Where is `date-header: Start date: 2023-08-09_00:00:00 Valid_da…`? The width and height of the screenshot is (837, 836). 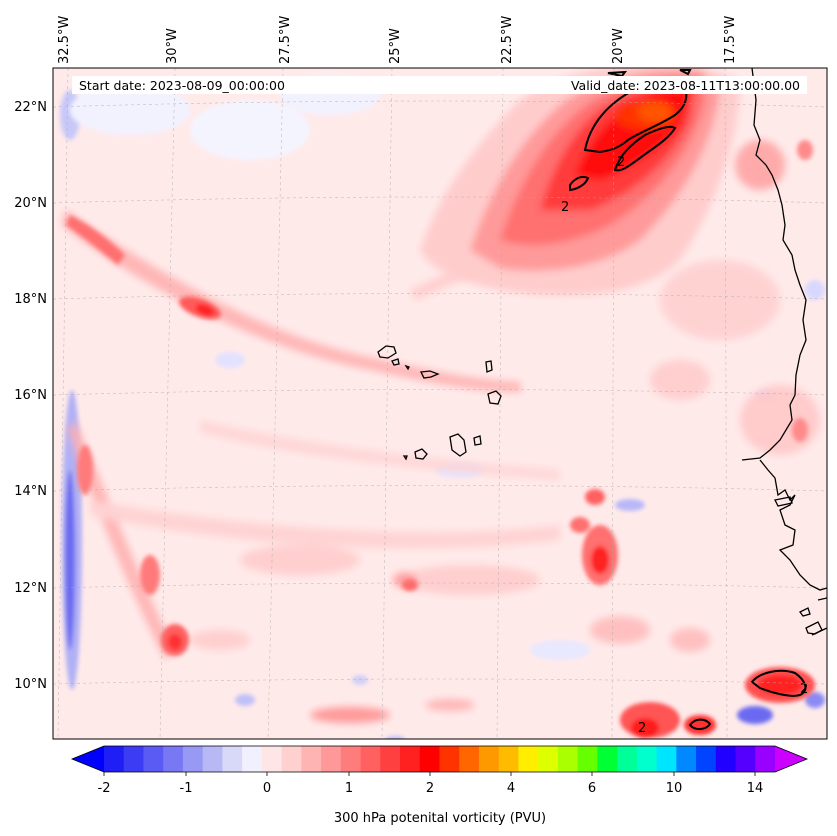 date-header: Start date: 2023-08-09_00:00:00 Valid_da… is located at coordinates (439, 85).